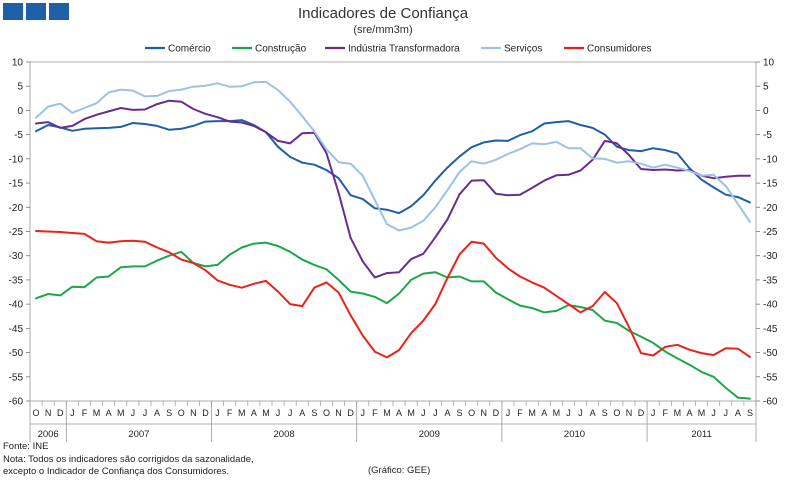 The height and width of the screenshot is (484, 792). What do you see at coordinates (404, 49) in the screenshot?
I see `legend-label-industria-transformadora: Indústria Transformadora` at bounding box center [404, 49].